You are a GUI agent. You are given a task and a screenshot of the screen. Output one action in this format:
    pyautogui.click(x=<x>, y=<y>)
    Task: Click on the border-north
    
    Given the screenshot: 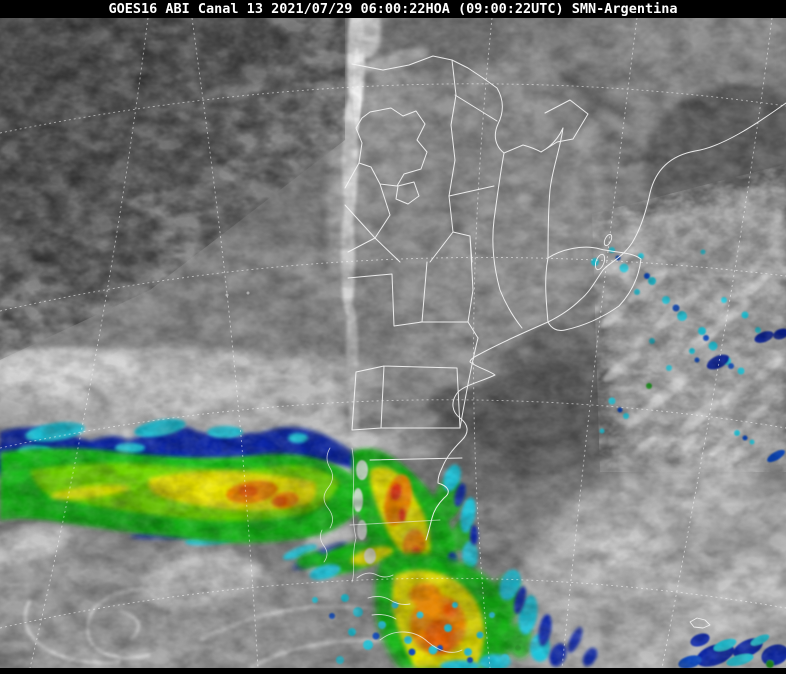 What is the action you would take?
    pyautogui.click(x=428, y=104)
    